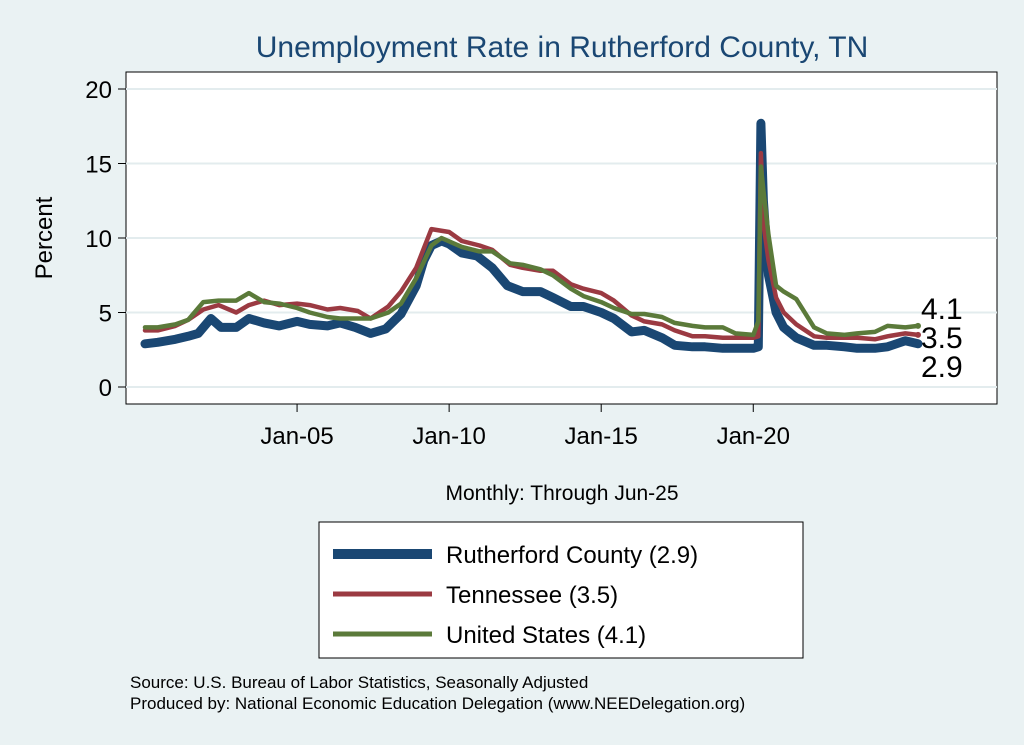  What do you see at coordinates (942, 309) in the screenshot?
I see `end-value-label-2: 4.1` at bounding box center [942, 309].